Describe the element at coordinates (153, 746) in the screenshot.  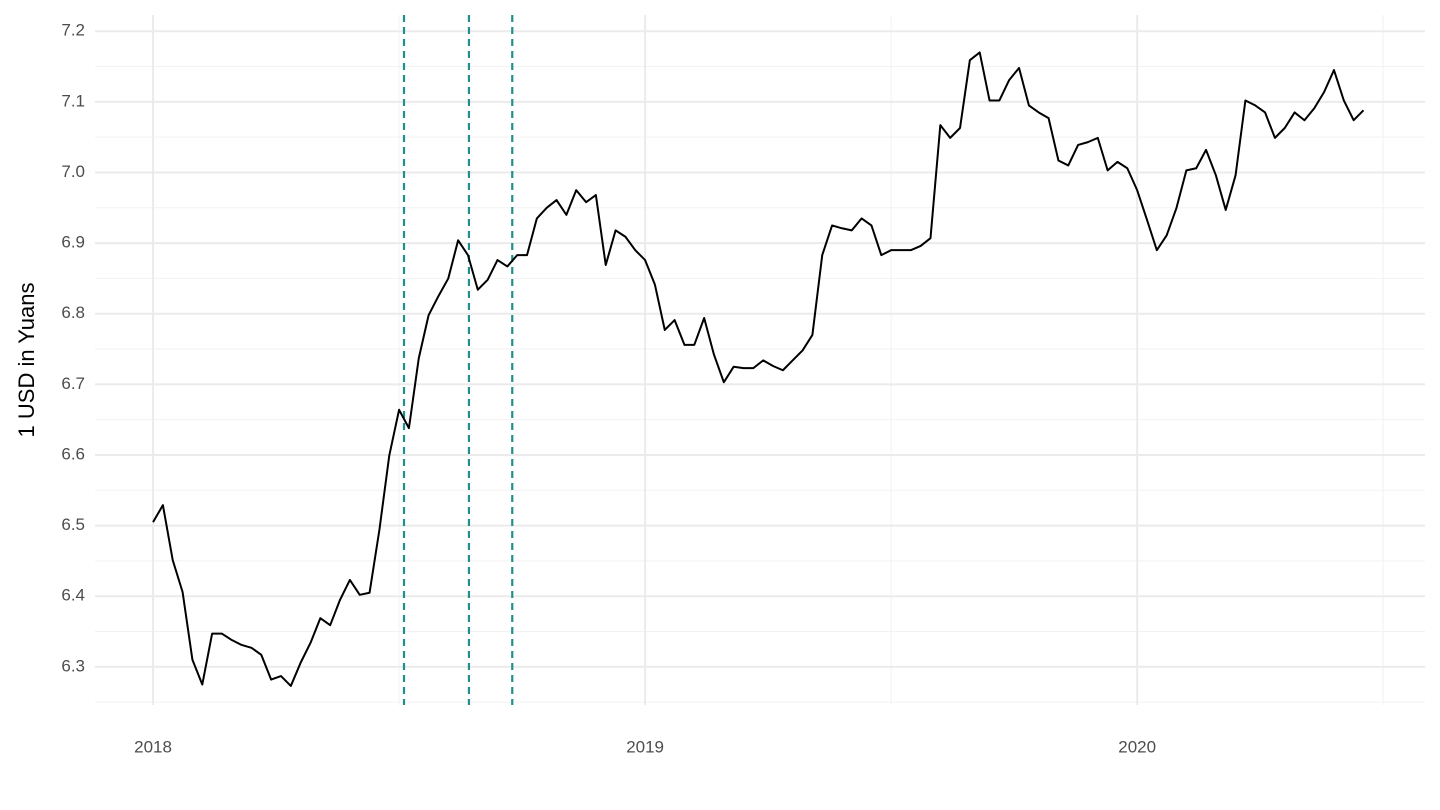
I see `x-tick-label: 2018` at that location.